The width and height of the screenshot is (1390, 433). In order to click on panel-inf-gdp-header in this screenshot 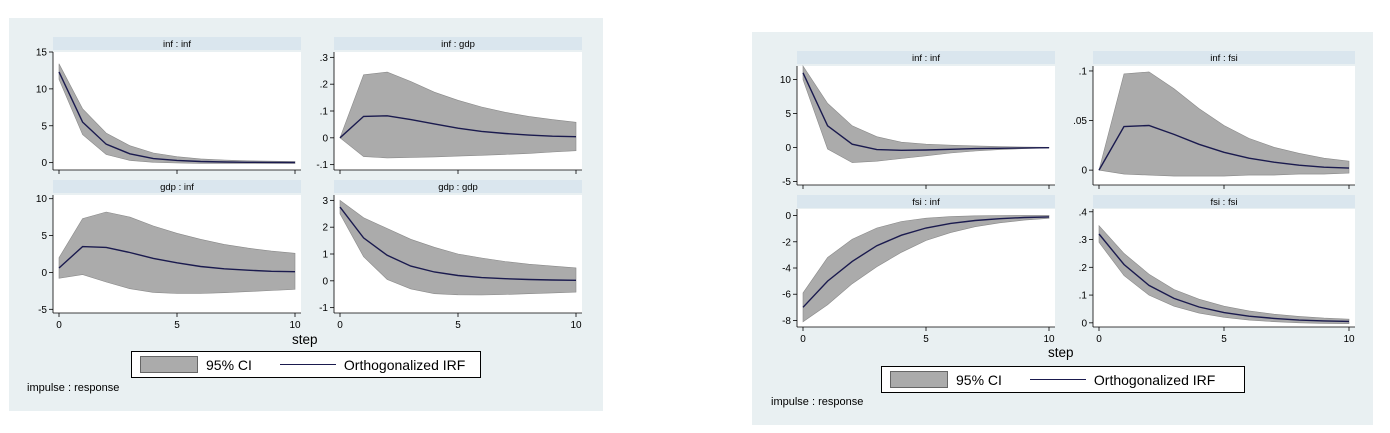, I will do `click(458, 43)`.